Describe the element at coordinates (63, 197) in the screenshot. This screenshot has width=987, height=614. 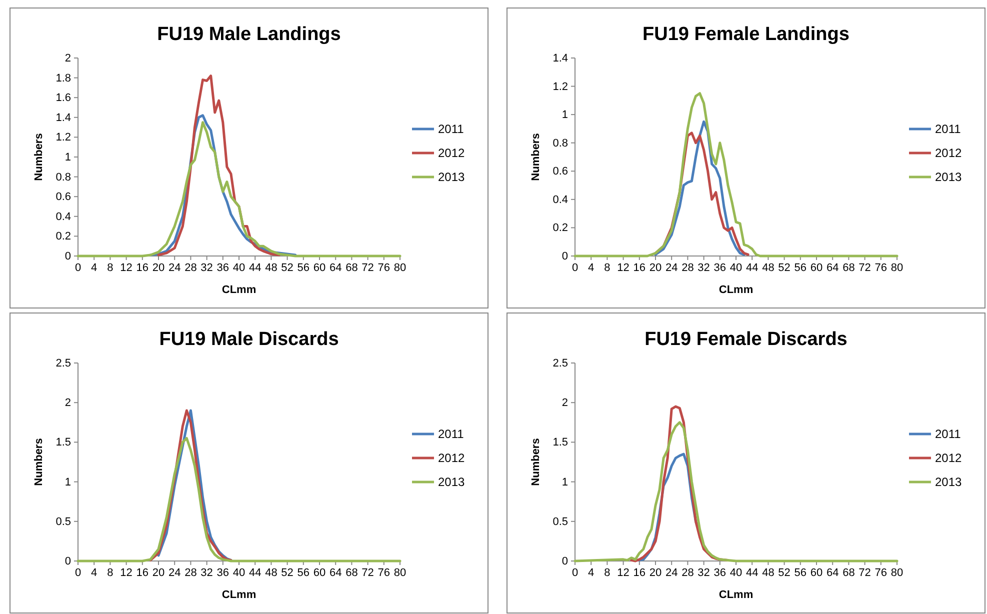
I see `y-tick-label: 0.6` at that location.